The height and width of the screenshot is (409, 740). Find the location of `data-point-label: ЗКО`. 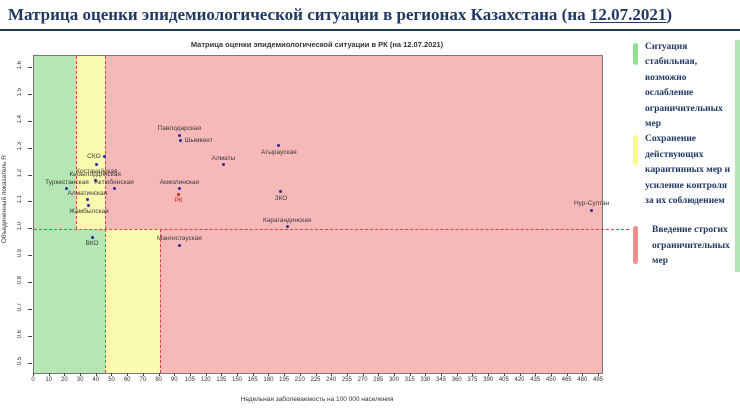

data-point-label: ЗКО is located at coordinates (281, 198).